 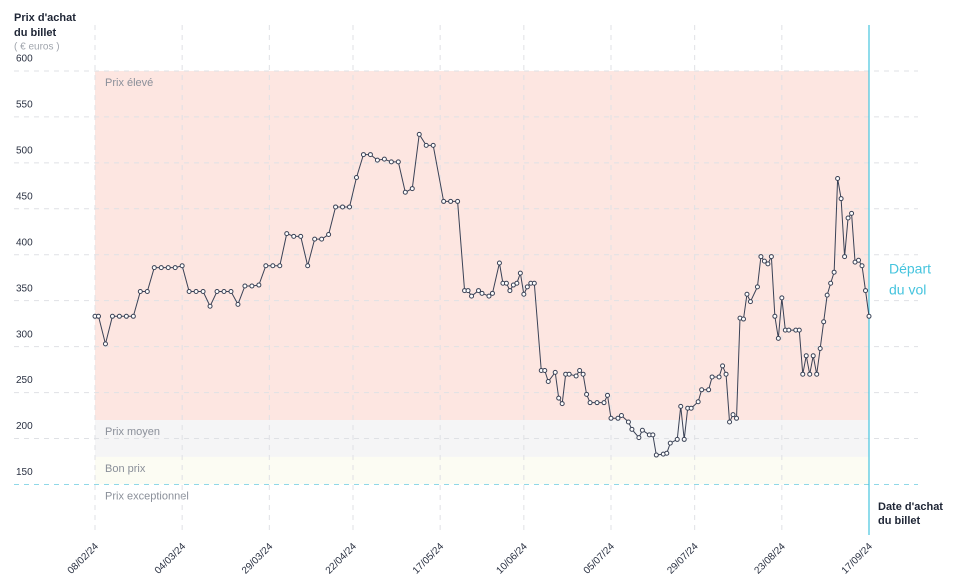 What do you see at coordinates (147, 496) in the screenshot?
I see `band-label: Prix exceptionnel` at bounding box center [147, 496].